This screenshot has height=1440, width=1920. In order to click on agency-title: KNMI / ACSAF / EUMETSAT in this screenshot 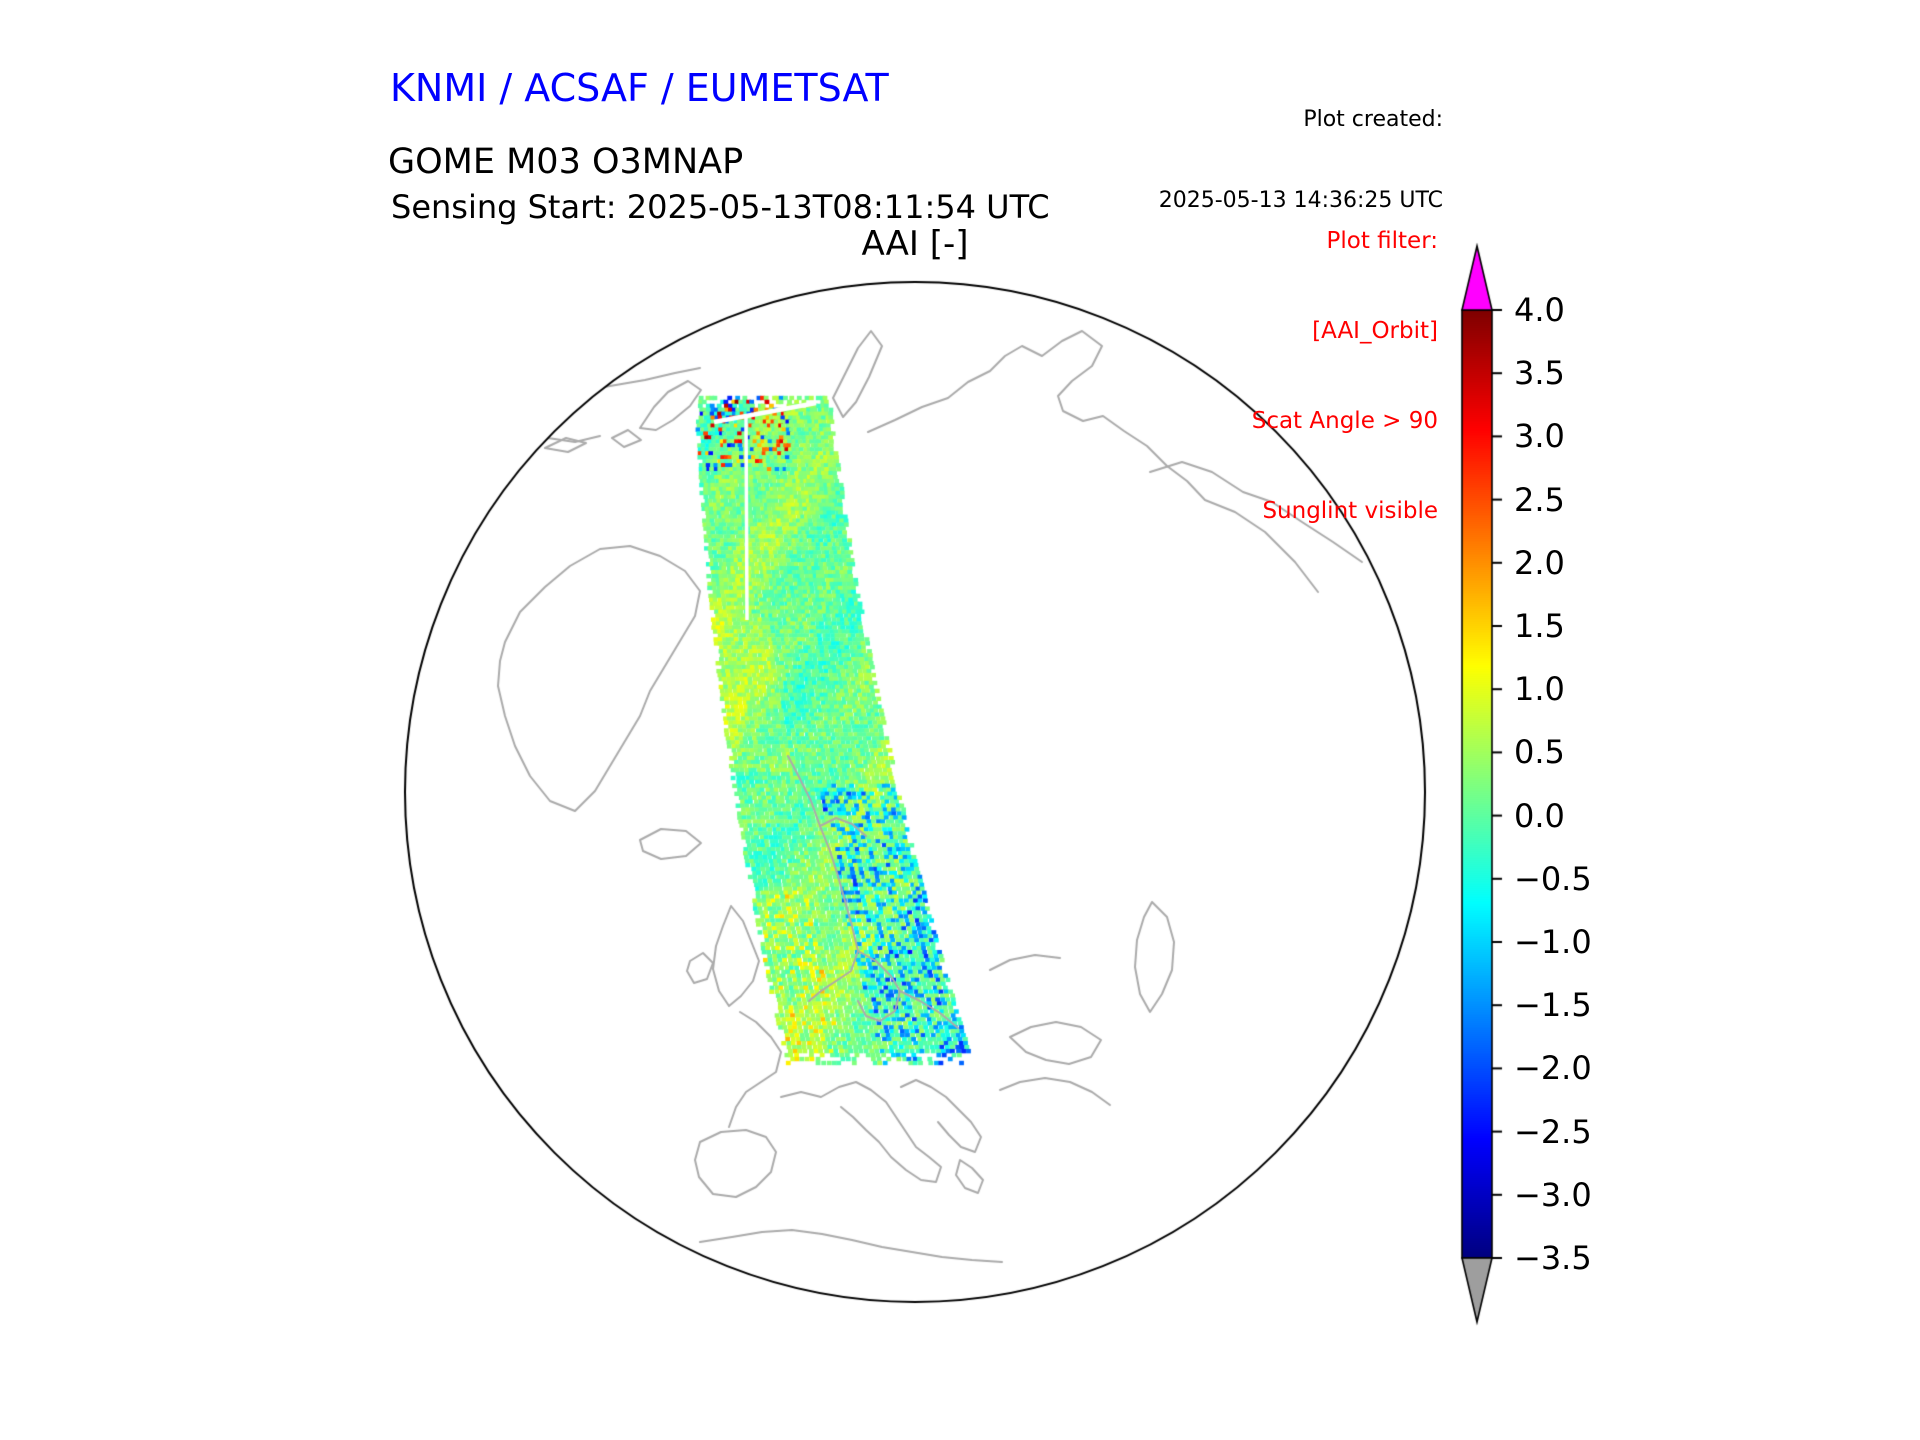, I will do `click(639, 88)`.